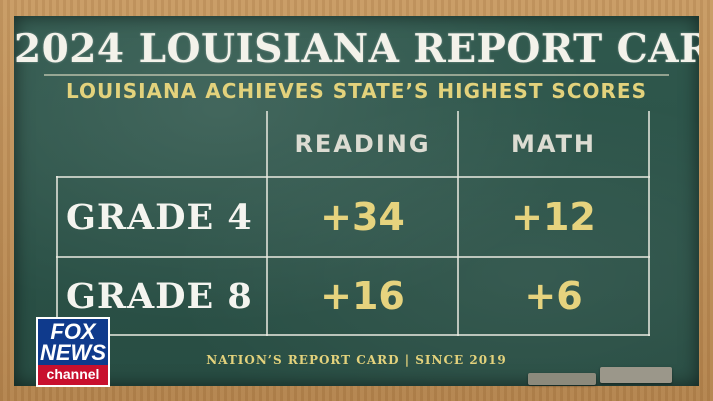 This screenshot has width=713, height=401. I want to click on fox-news-logo: FOX NEWS channel, so click(73, 352).